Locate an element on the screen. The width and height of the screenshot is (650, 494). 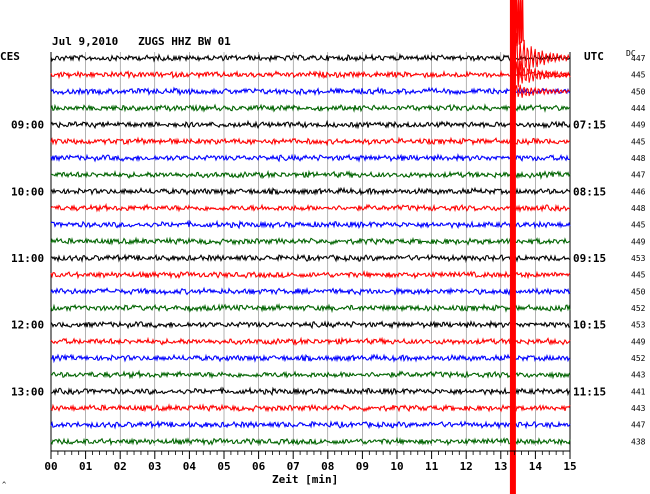
x-tick-label: 00 is located at coordinates (50, 466).